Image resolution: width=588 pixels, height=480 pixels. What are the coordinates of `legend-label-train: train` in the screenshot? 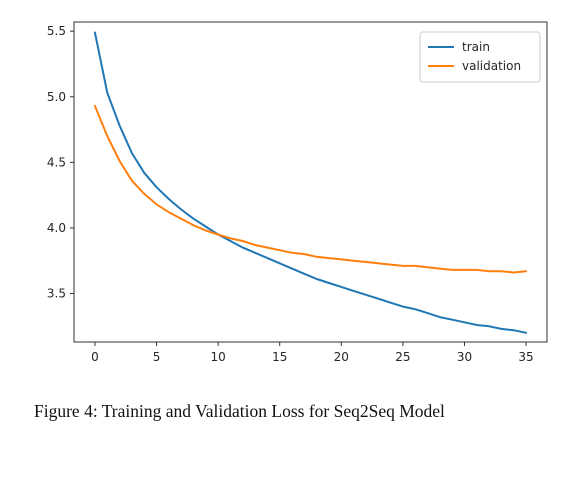 It's located at (476, 47).